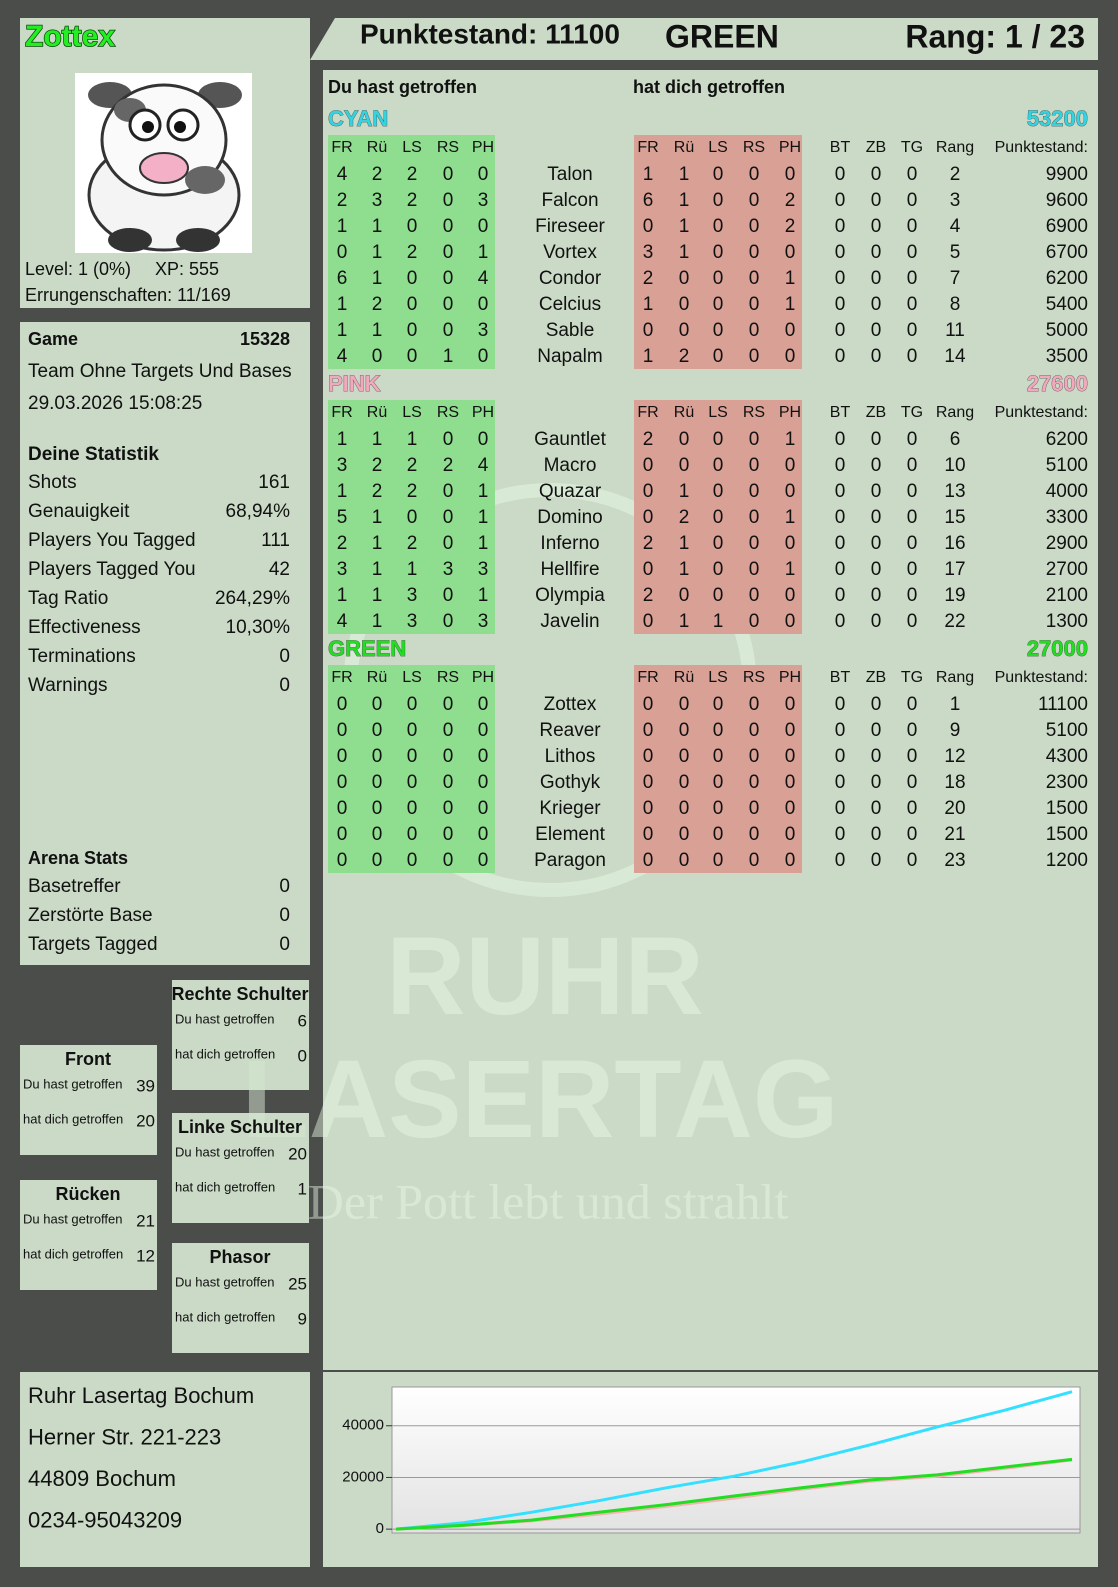 The height and width of the screenshot is (1587, 1118). Describe the element at coordinates (790, 677) in the screenshot. I see `column-header: PH` at that location.